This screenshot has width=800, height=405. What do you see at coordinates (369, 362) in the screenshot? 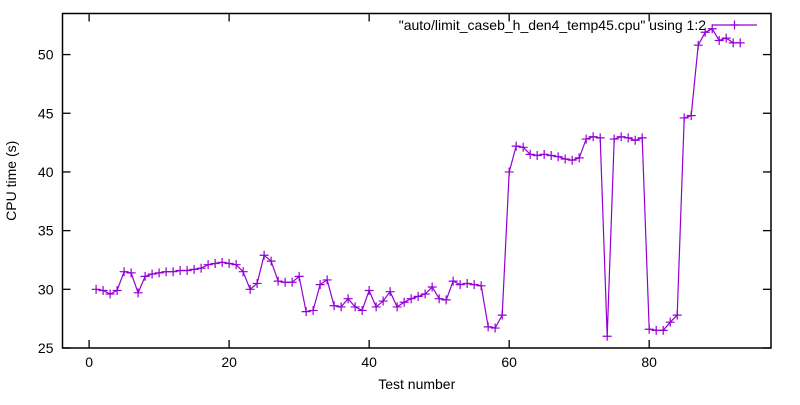
I see `x-tick-label: 40` at bounding box center [369, 362].